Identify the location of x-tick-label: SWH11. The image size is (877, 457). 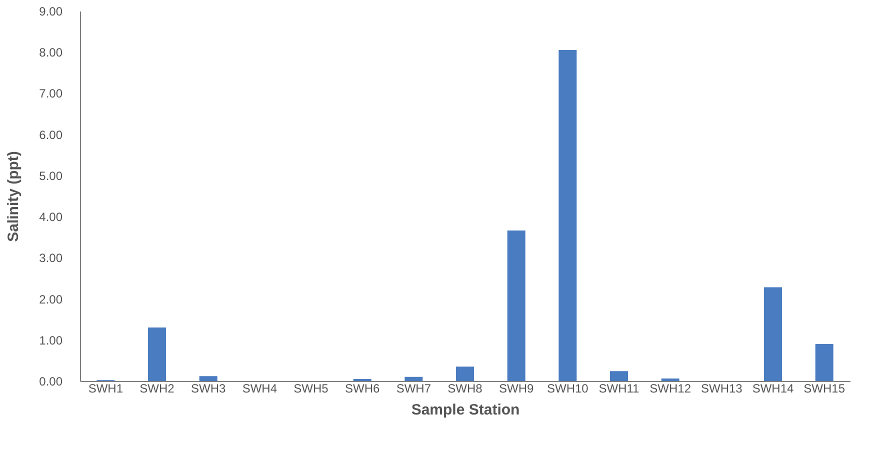
(619, 389).